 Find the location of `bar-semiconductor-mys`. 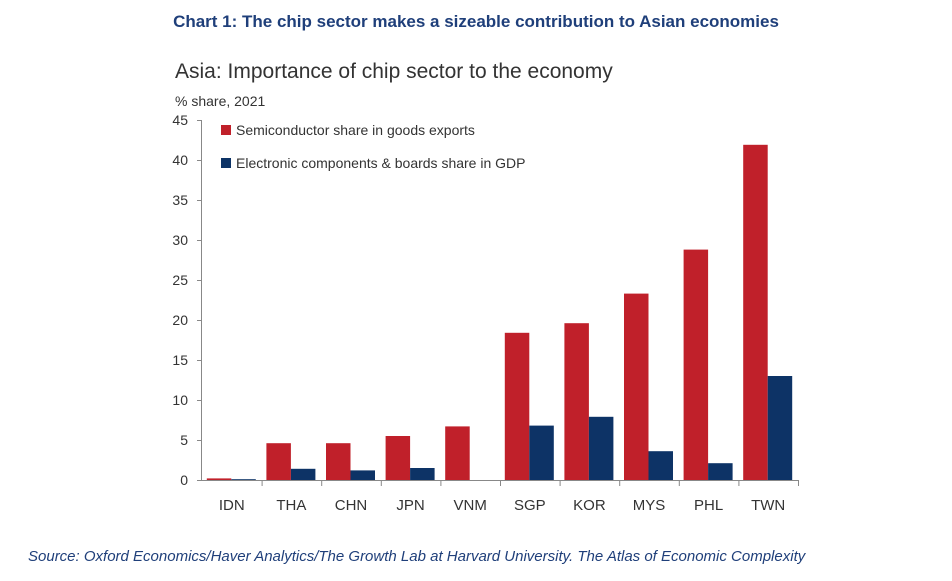

bar-semiconductor-mys is located at coordinates (636, 386).